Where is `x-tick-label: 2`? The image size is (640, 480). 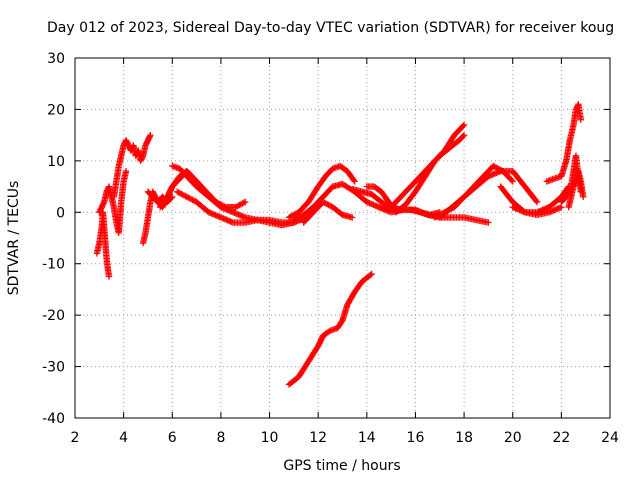
x-tick-label: 2 is located at coordinates (75, 438).